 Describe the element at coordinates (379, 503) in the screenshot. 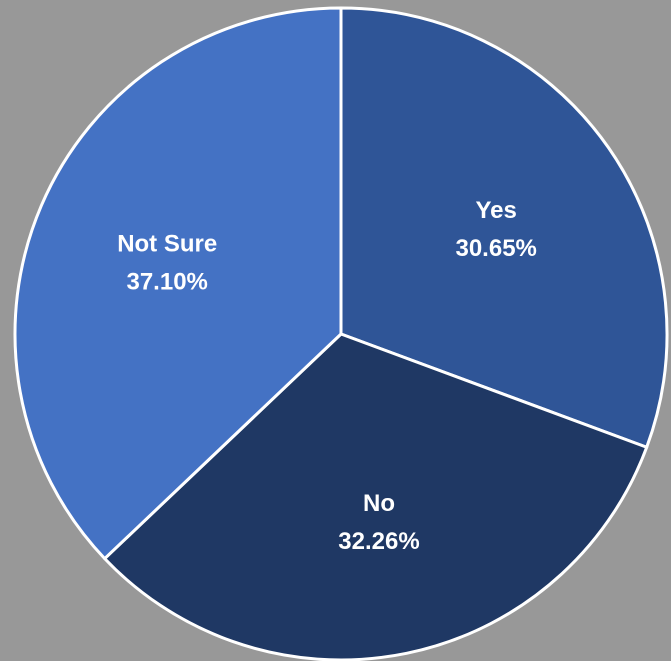

I see `pie-label-category: No` at that location.